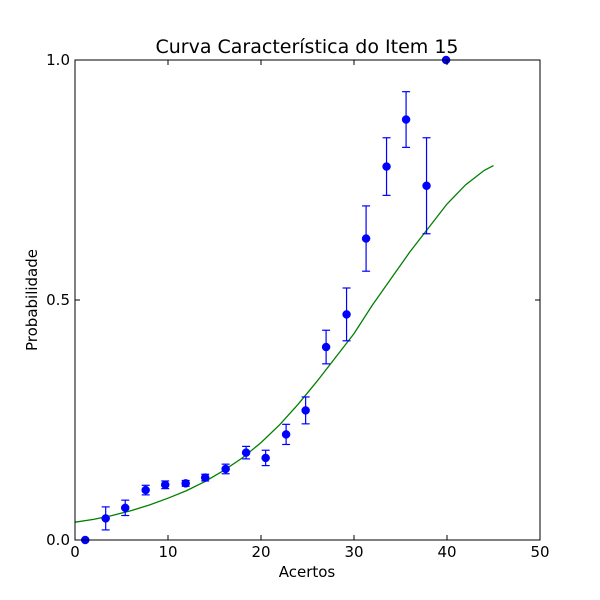 This screenshot has width=600, height=600. Describe the element at coordinates (58, 540) in the screenshot. I see `y-tick-label: 0.0` at that location.